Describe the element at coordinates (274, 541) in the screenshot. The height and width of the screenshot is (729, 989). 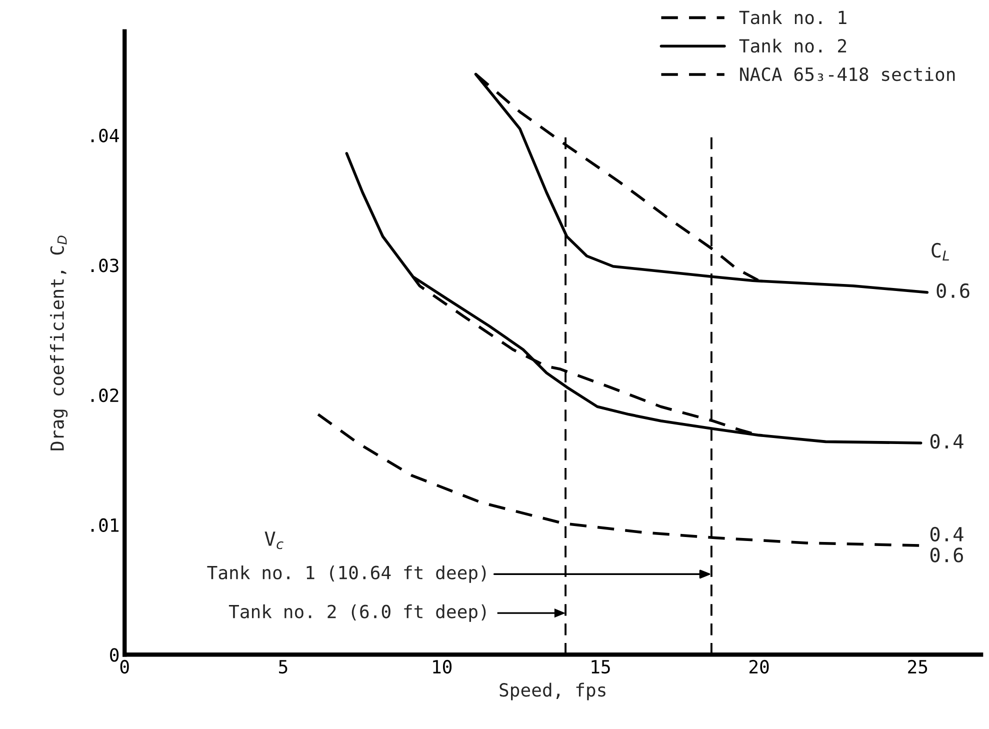
I see `annotation: V$_{c}$` at that location.